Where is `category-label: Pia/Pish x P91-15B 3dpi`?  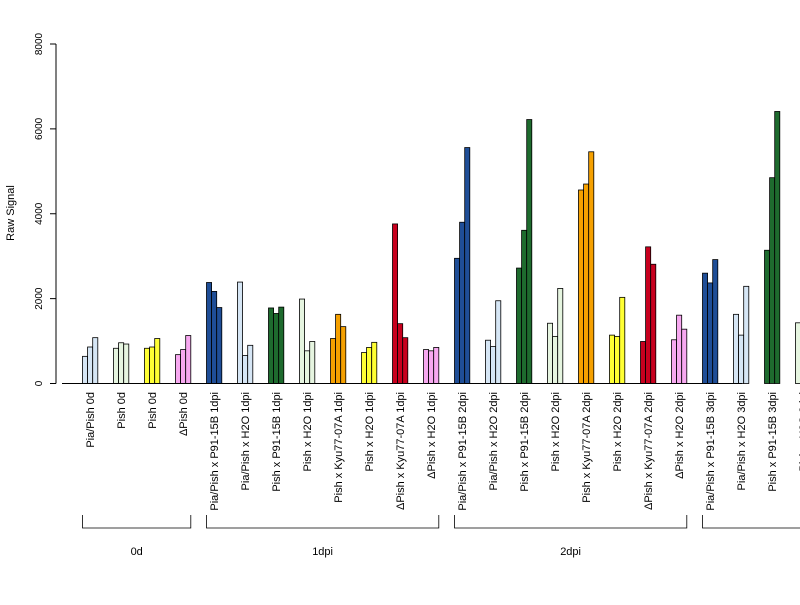
category-label: Pia/Pish x P91-15B 3dpi is located at coordinates (711, 451).